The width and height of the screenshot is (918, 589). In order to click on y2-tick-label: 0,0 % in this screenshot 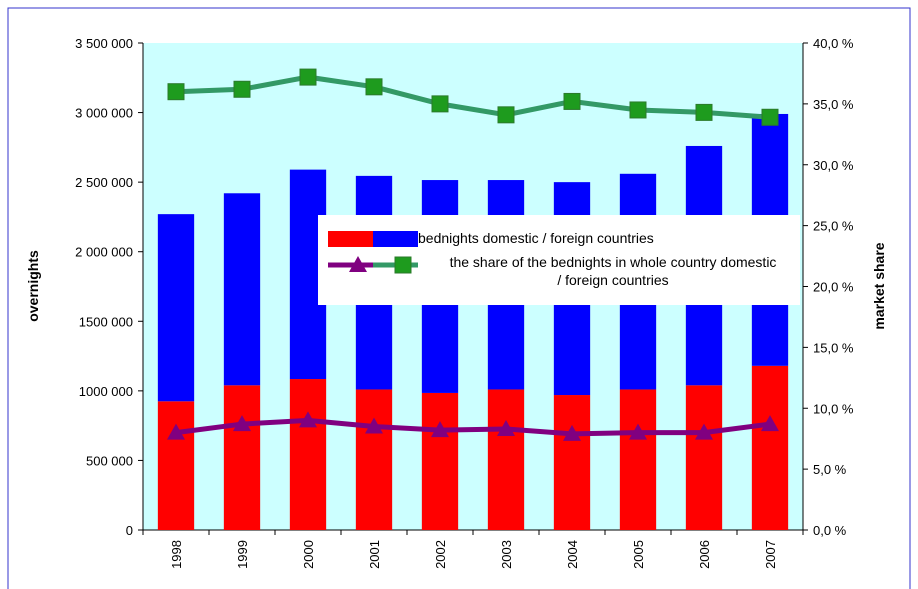, I will do `click(830, 530)`.